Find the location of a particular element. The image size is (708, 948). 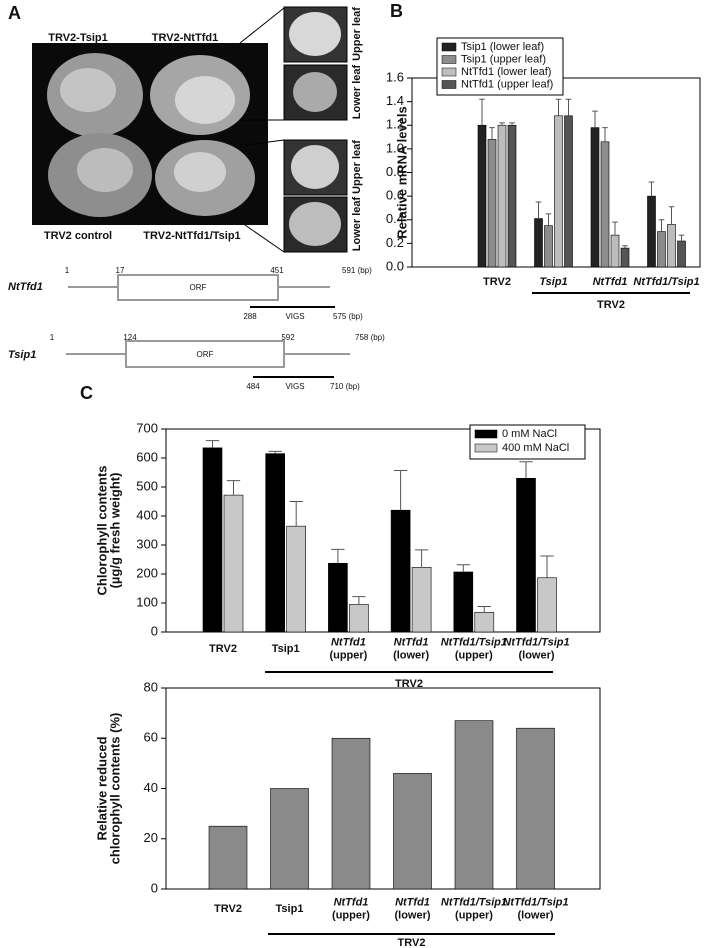

legend-label: Tsip1 (upper leaf) is located at coordinates (503, 59).